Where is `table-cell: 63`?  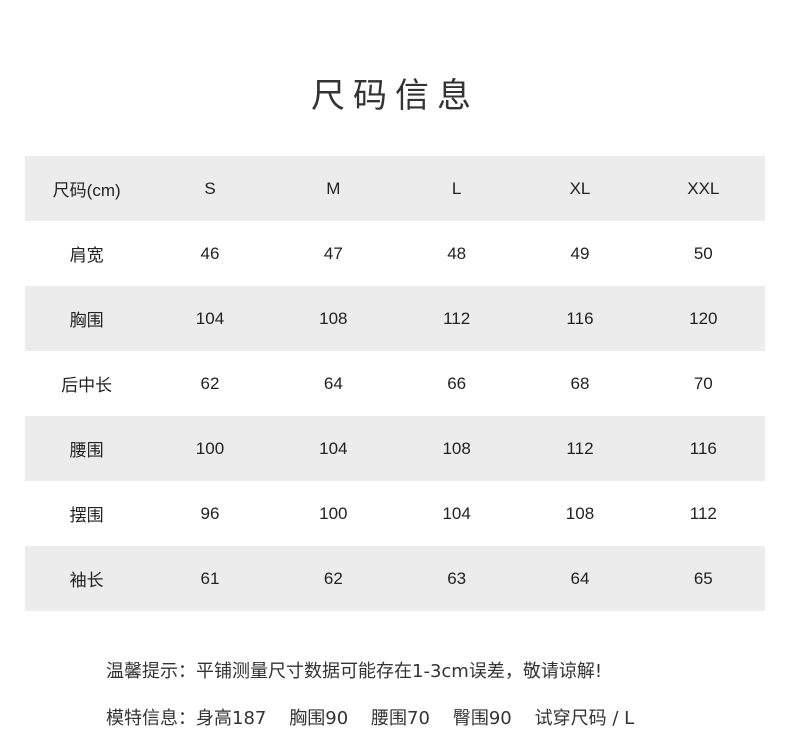 table-cell: 63 is located at coordinates (457, 578).